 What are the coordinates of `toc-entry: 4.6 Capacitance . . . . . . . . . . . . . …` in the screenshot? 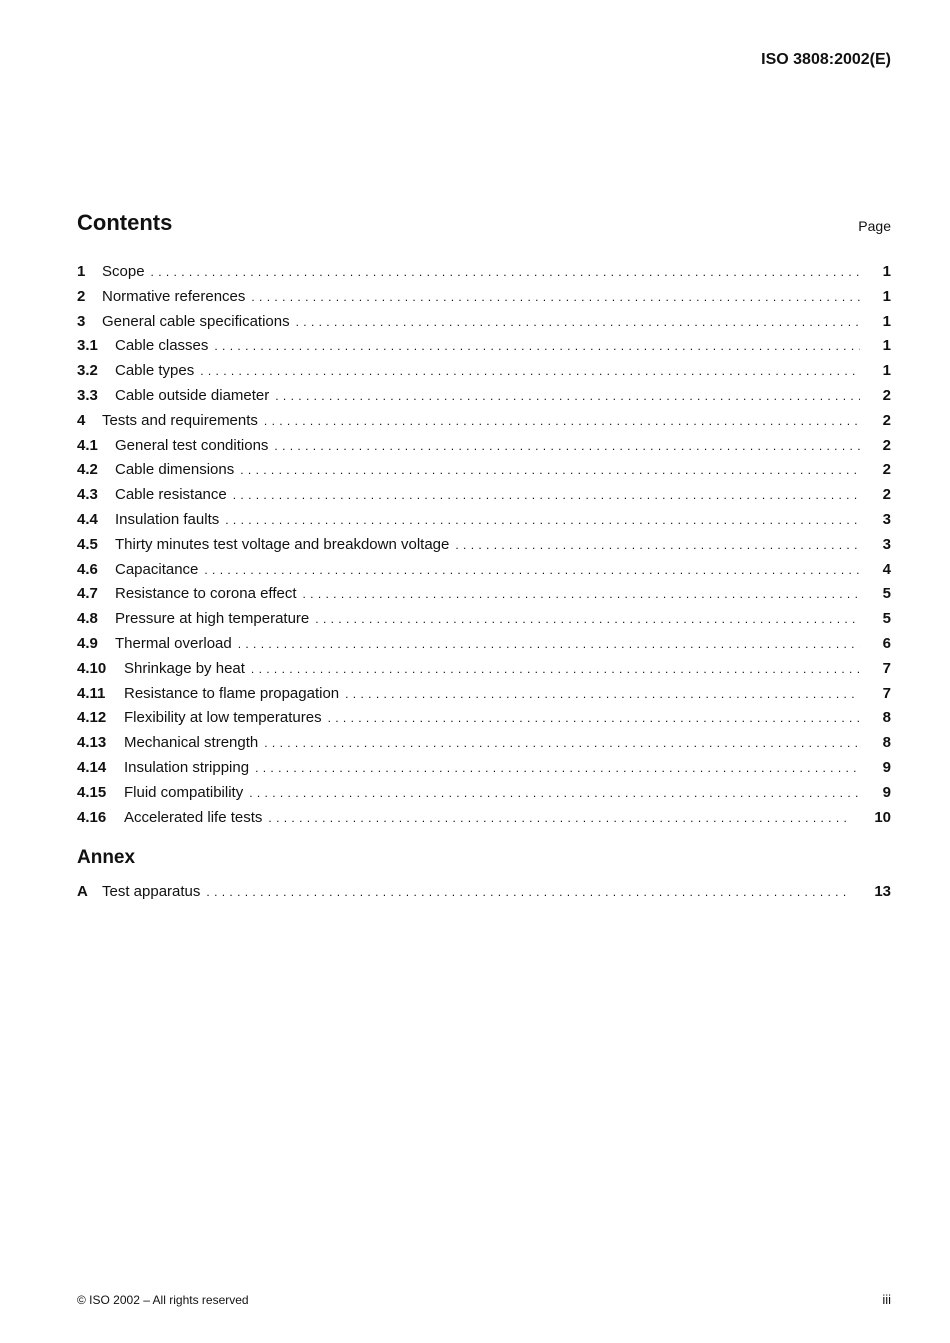 It's located at (484, 570).